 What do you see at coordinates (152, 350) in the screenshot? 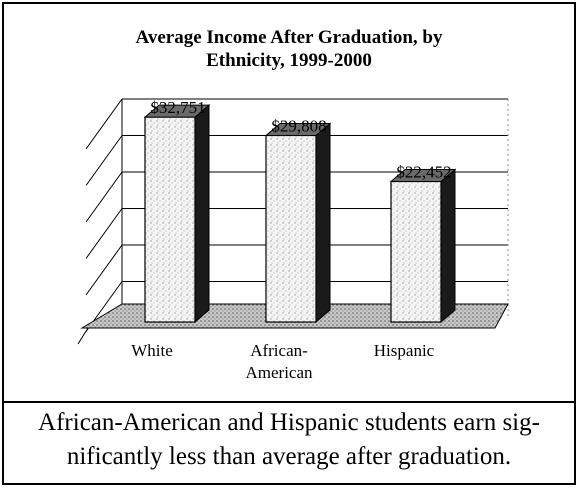
I see `category-label: White` at bounding box center [152, 350].